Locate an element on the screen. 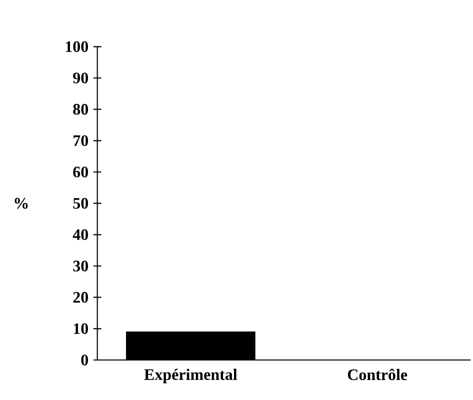 This screenshot has height=400, width=473. y-axis-title: % is located at coordinates (21, 203).